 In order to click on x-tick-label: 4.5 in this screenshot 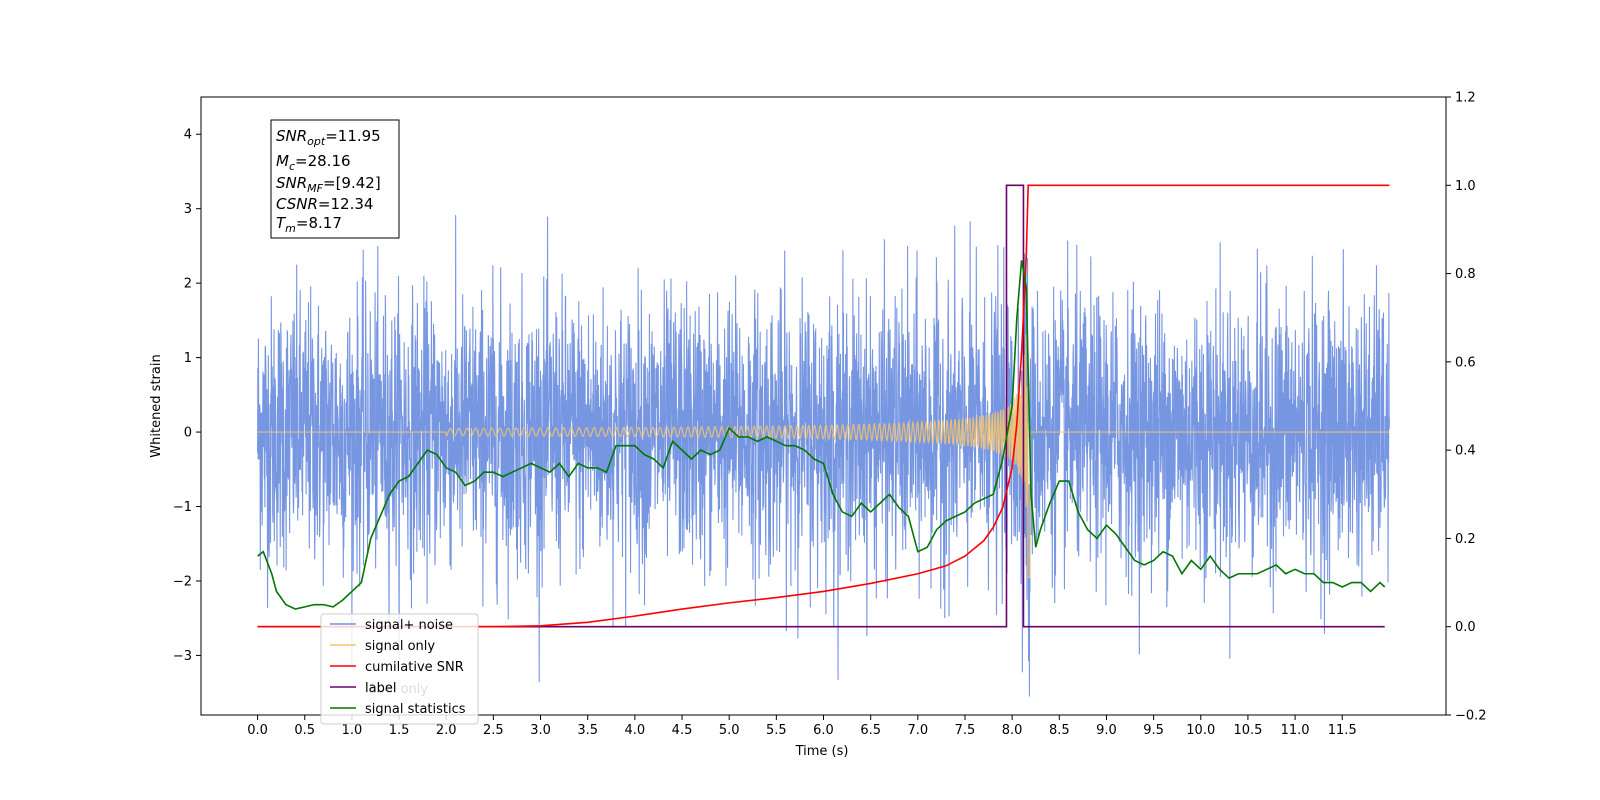, I will do `click(682, 730)`.